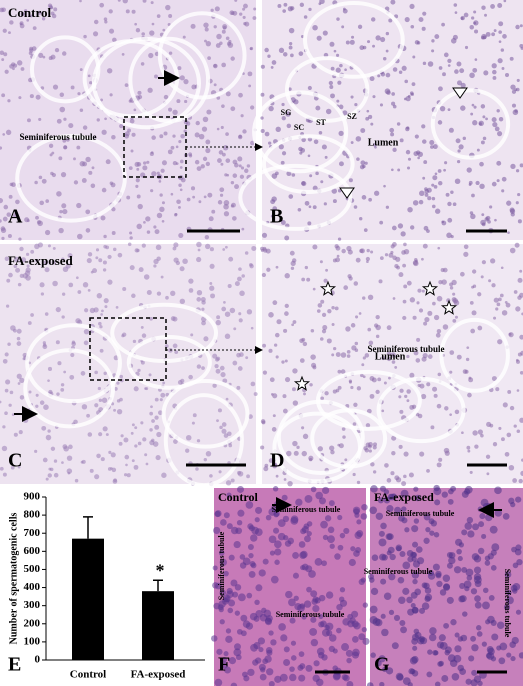 This screenshot has height=686, width=523. What do you see at coordinates (69, 388) in the screenshot?
I see `tubule` at bounding box center [69, 388].